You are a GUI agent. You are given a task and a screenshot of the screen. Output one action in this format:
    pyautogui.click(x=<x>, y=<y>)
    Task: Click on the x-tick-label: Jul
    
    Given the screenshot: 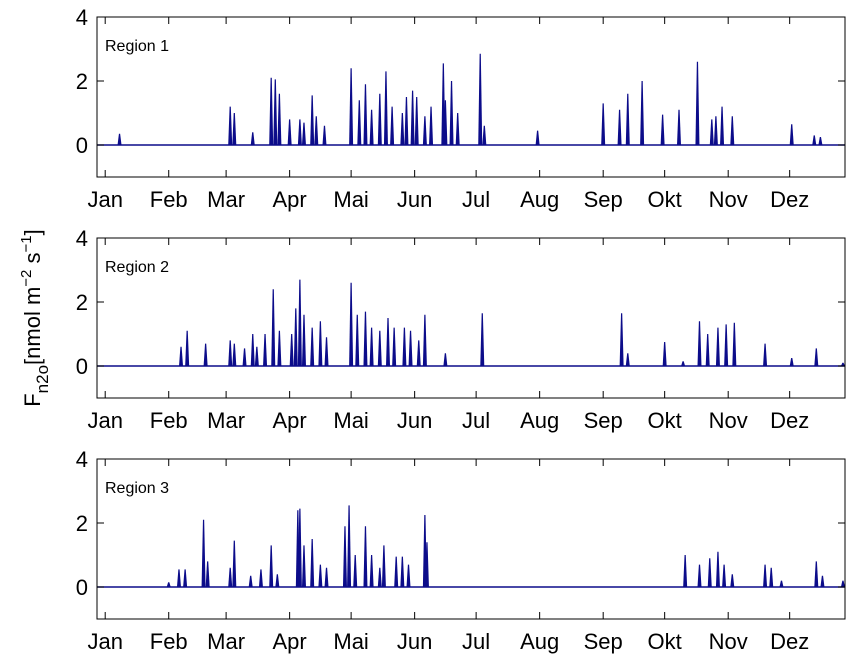 What is the action you would take?
    pyautogui.click(x=476, y=199)
    